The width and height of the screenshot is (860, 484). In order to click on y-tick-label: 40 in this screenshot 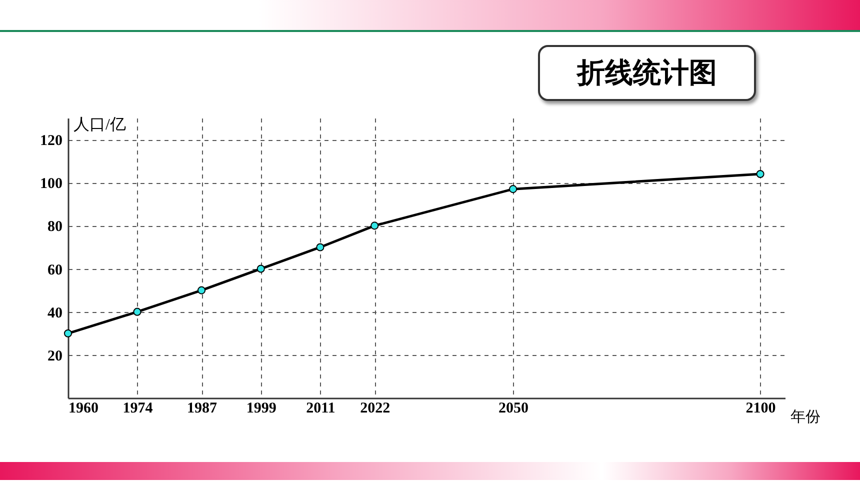, I will do `click(55, 313)`.